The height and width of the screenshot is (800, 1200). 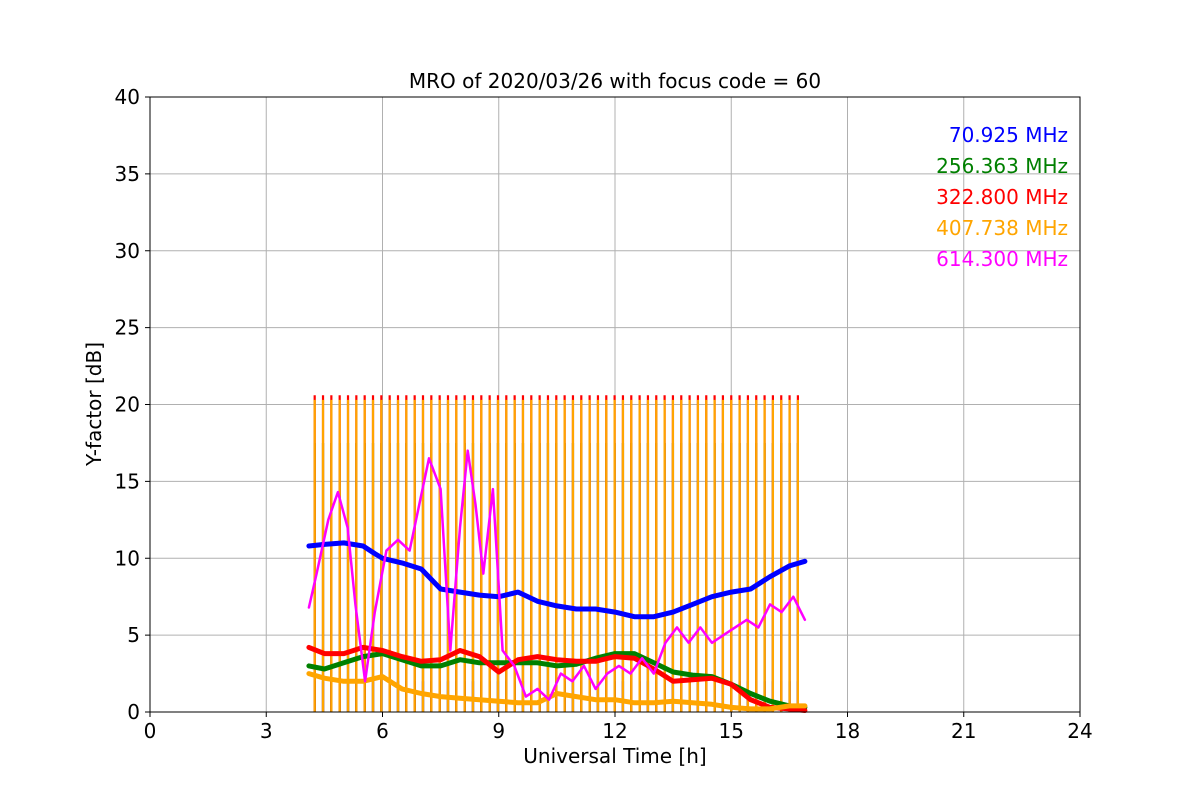 What do you see at coordinates (1079, 731) in the screenshot?
I see `x-tick-label: 24` at bounding box center [1079, 731].